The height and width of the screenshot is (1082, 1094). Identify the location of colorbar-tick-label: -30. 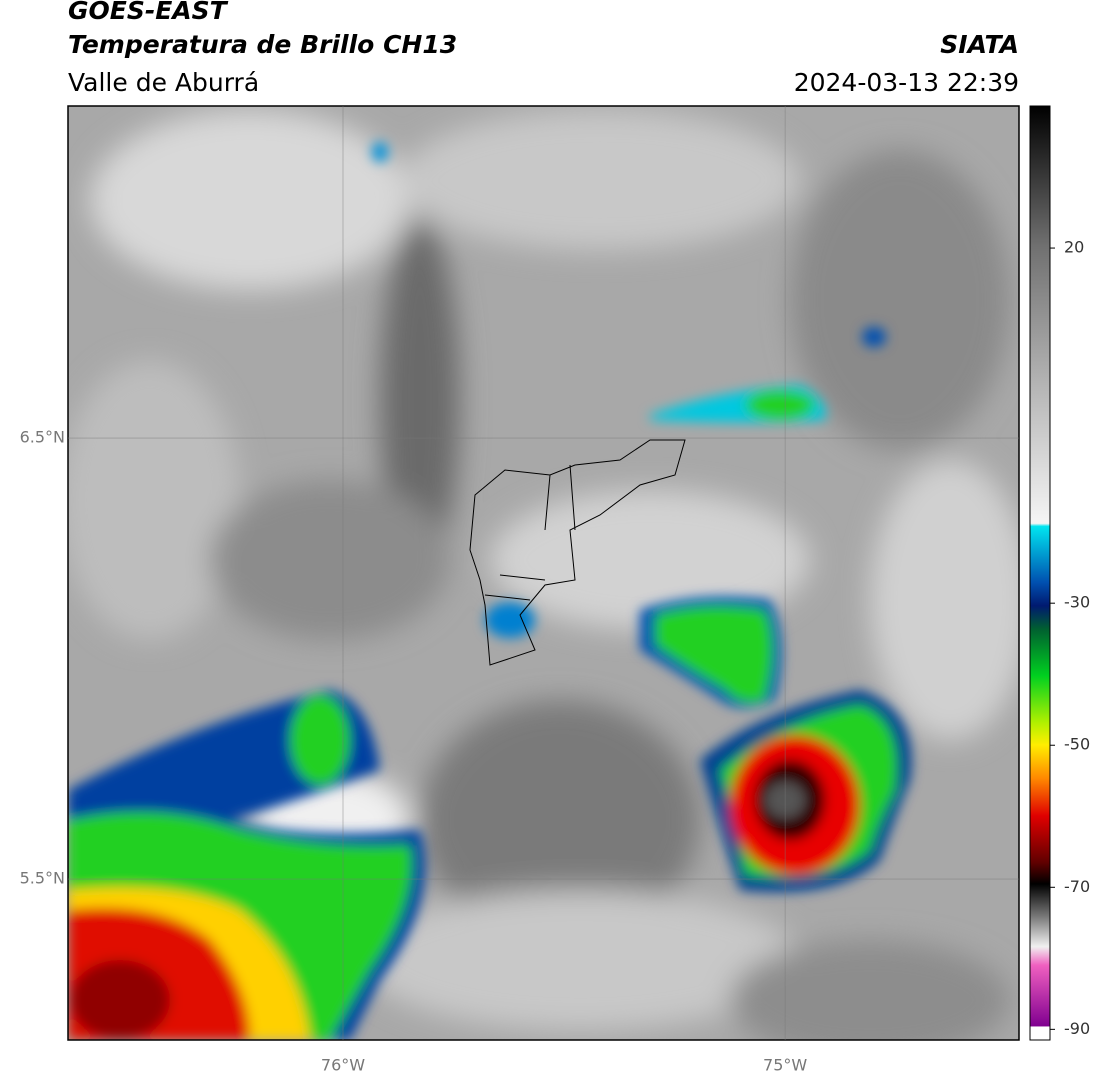
(1077, 602).